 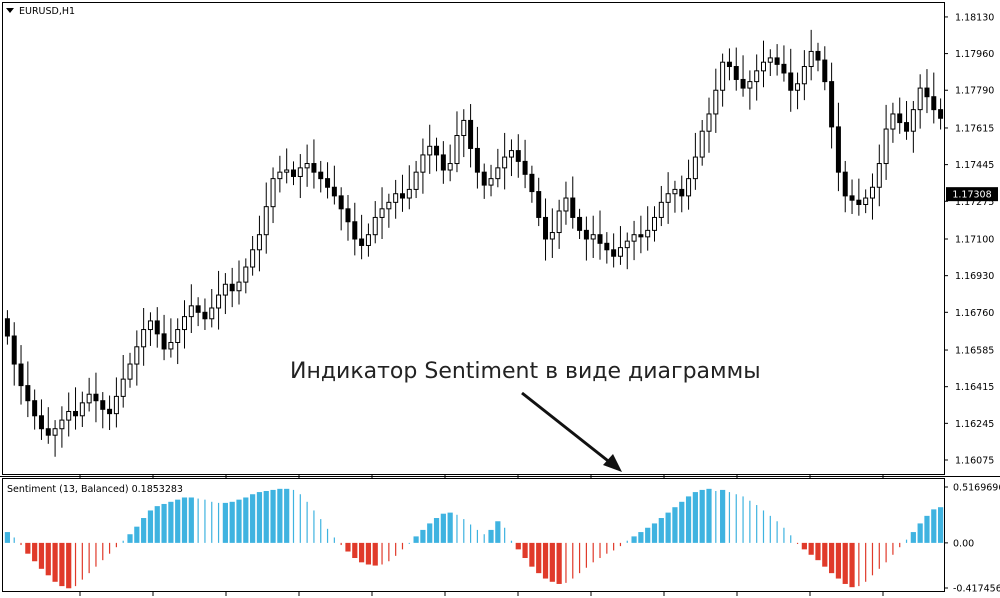 What do you see at coordinates (974, 165) in the screenshot?
I see `price-tick-label: 1.17445` at bounding box center [974, 165].